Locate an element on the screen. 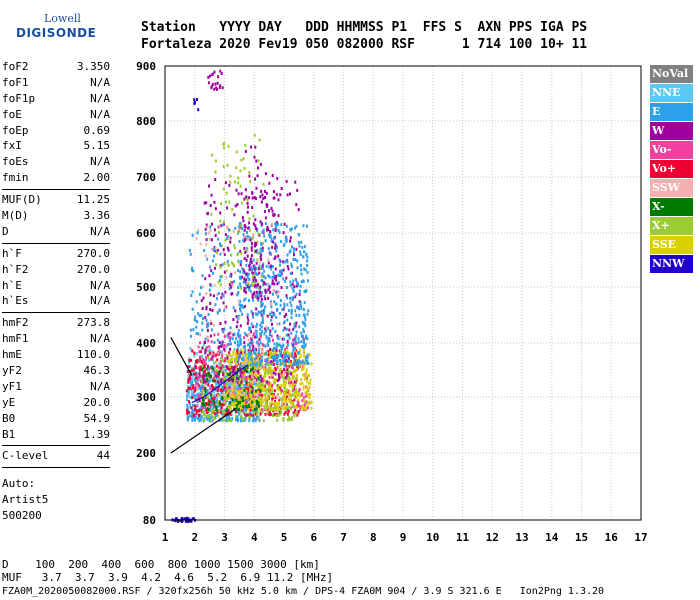 The width and height of the screenshot is (700, 600). parameter-divider is located at coordinates (56, 446).